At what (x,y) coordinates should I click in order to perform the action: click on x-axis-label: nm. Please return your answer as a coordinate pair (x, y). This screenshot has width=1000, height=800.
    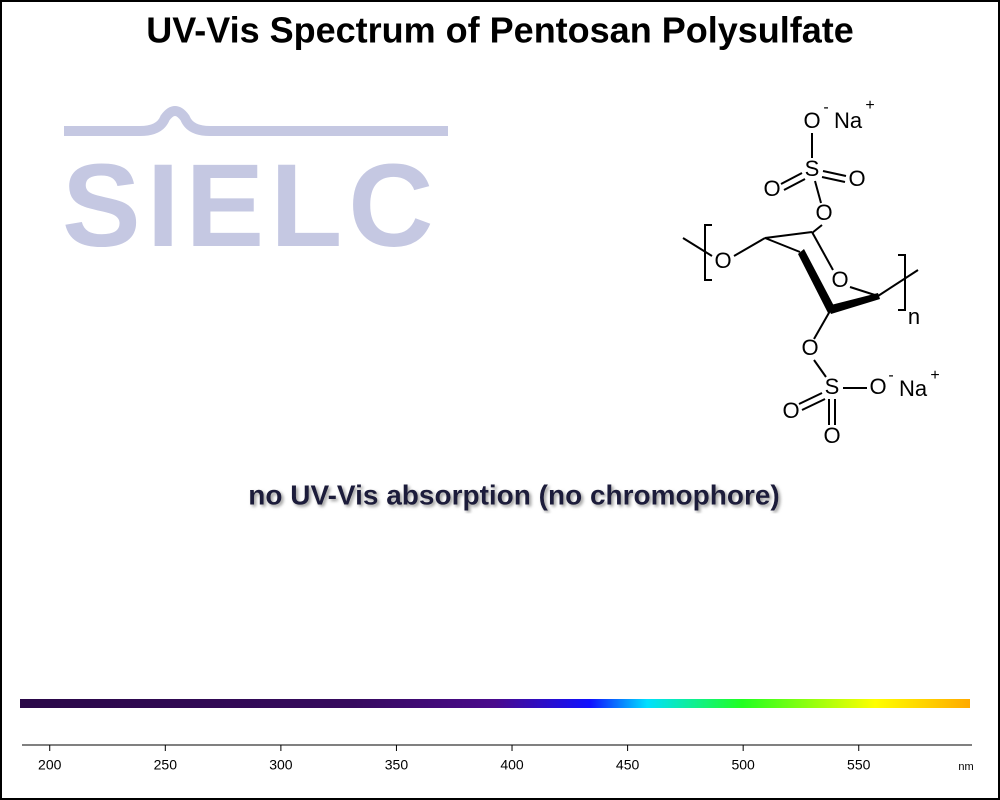
    Looking at the image, I should click on (965, 767).